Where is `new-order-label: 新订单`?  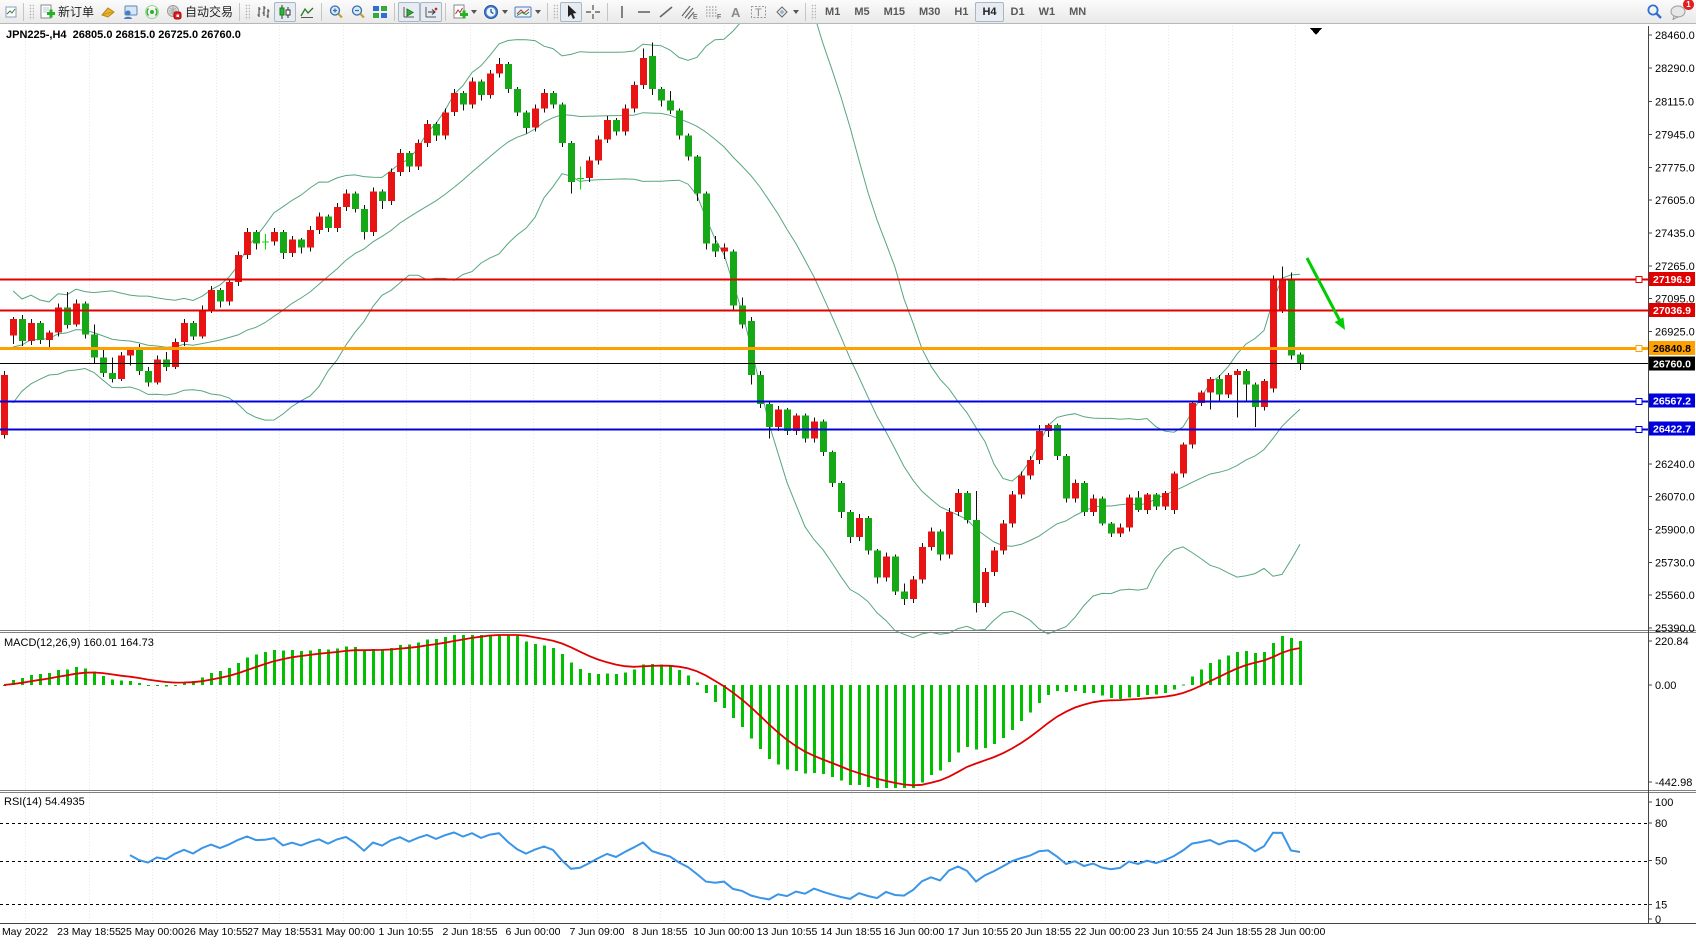 new-order-label: 新订单 is located at coordinates (76, 12).